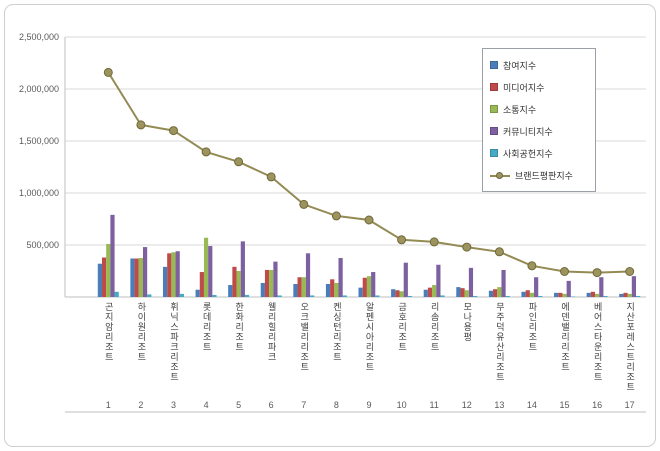 The height and width of the screenshot is (451, 660). What do you see at coordinates (500, 175) in the screenshot?
I see `legend-line-marker-icon` at bounding box center [500, 175].